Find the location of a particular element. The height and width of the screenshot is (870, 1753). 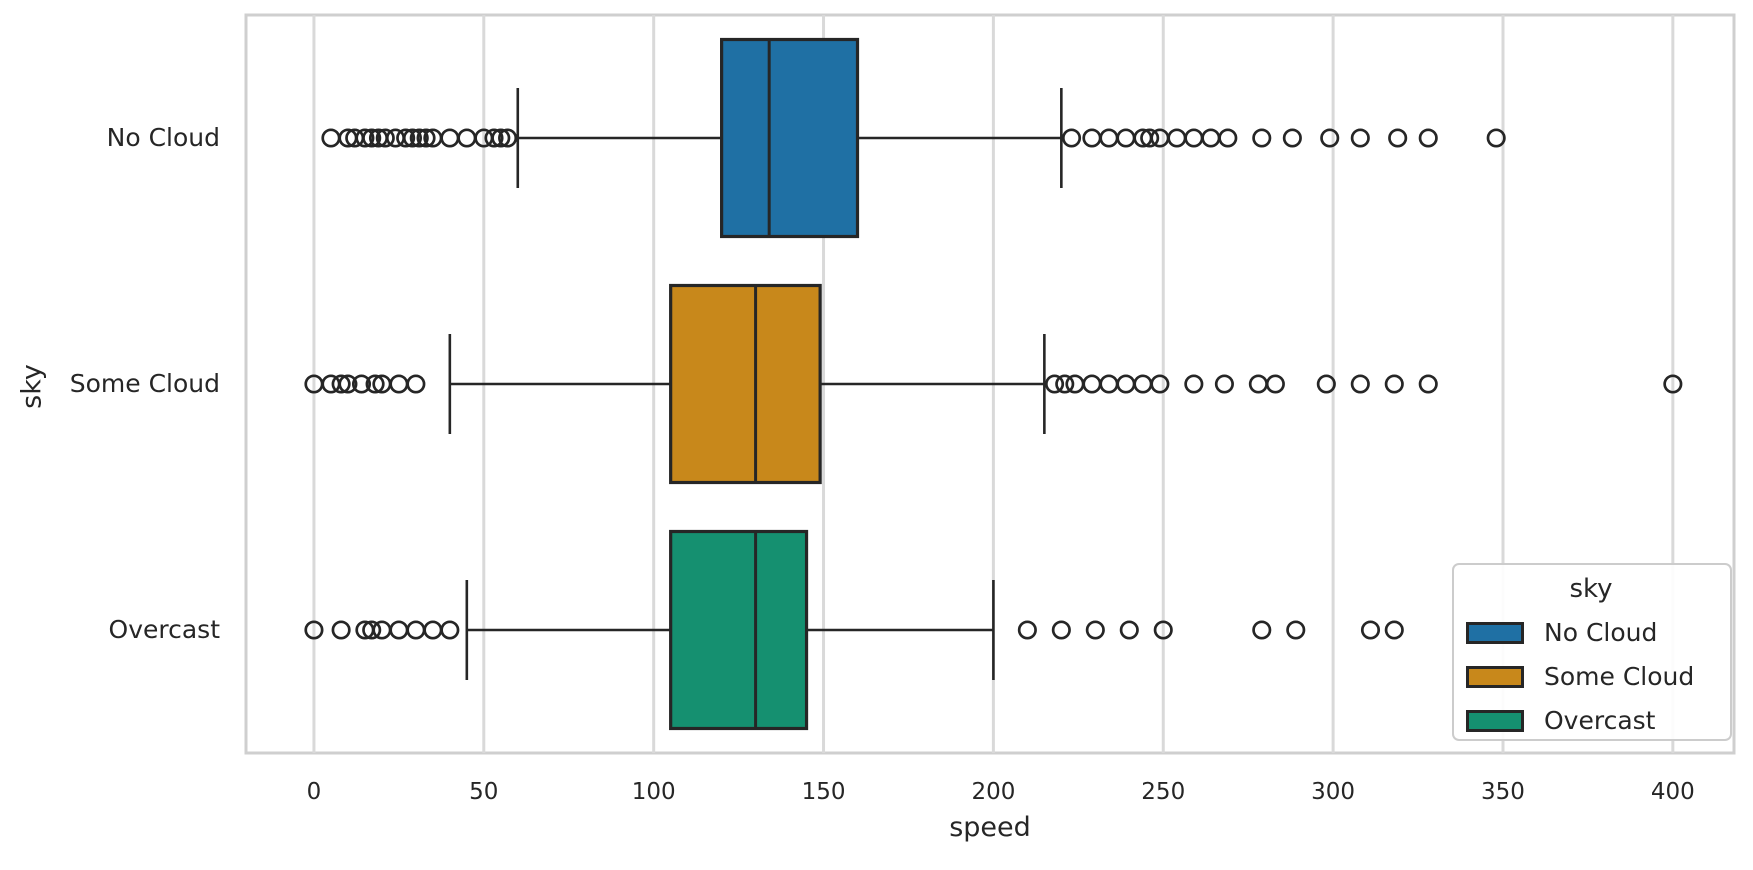

x-tick-label-300: 300 is located at coordinates (1333, 792).